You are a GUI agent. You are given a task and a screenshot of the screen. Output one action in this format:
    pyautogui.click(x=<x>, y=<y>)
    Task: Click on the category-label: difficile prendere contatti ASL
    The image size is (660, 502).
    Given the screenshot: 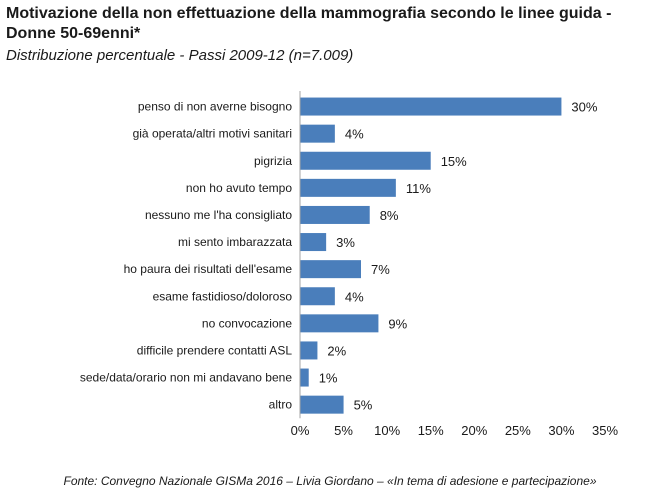 What is the action you would take?
    pyautogui.click(x=215, y=350)
    